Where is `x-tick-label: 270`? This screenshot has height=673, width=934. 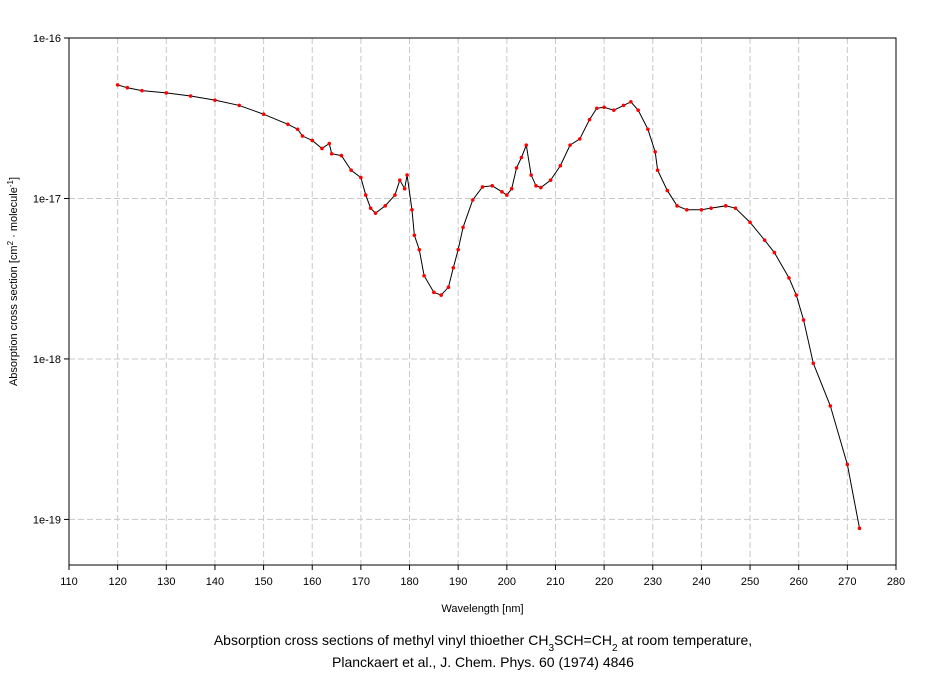
x-tick-label: 270 is located at coordinates (847, 582).